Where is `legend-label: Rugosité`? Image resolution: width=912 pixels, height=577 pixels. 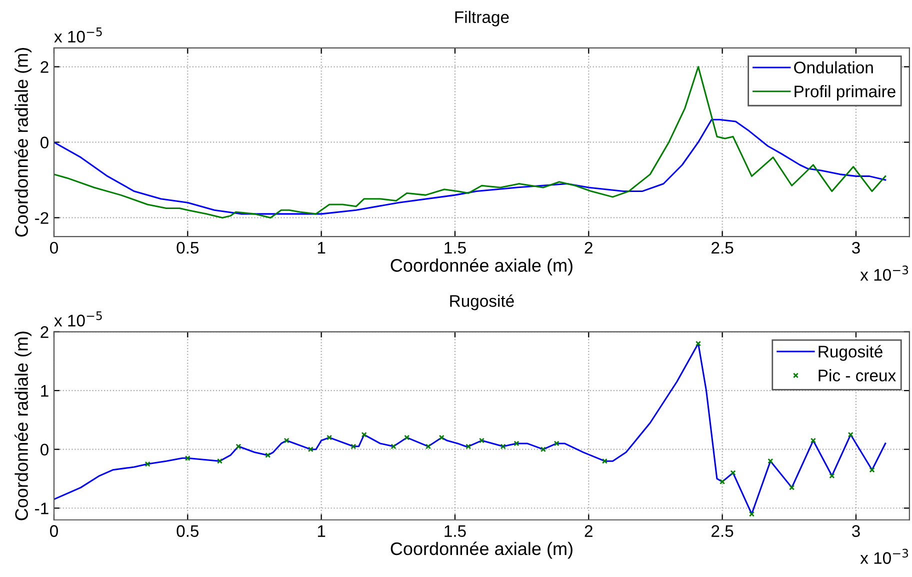 legend-label: Rugosité is located at coordinates (850, 353).